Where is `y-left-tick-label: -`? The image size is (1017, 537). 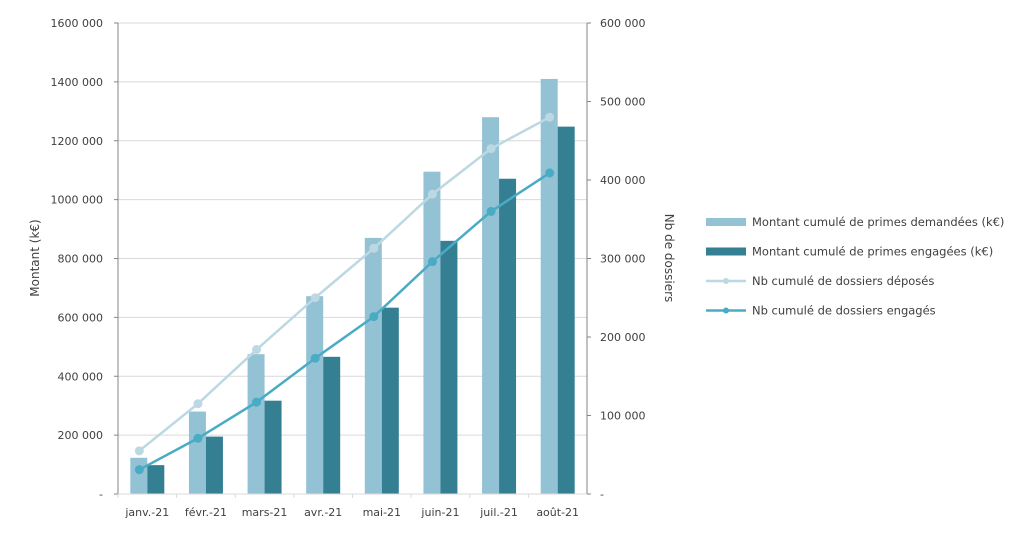
y-left-tick-label: - is located at coordinates (101, 494).